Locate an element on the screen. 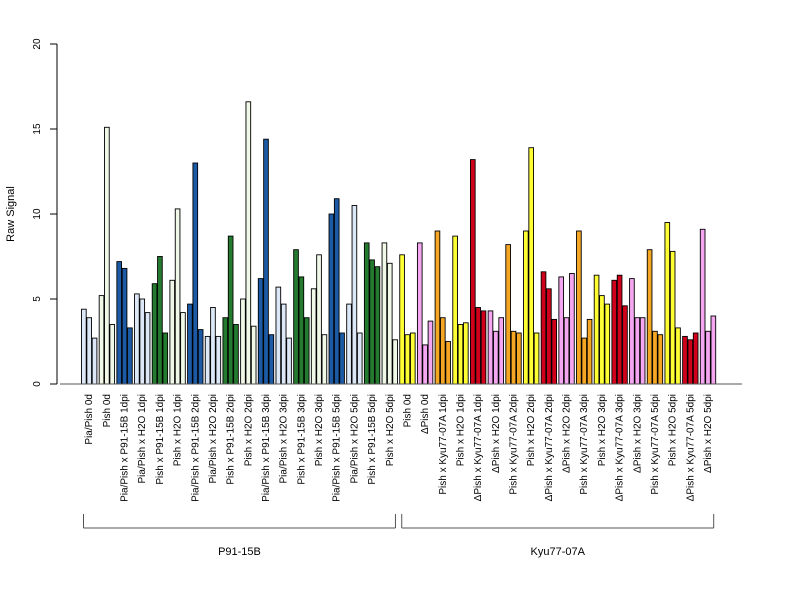  y-axis: 0 5 10 15 20 is located at coordinates (45, 212).